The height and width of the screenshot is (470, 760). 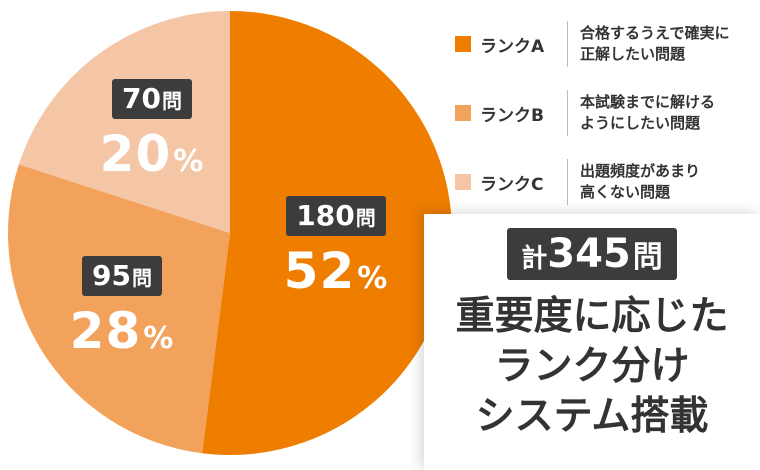 I want to click on percent-rank-a: 52%, so click(x=336, y=271).